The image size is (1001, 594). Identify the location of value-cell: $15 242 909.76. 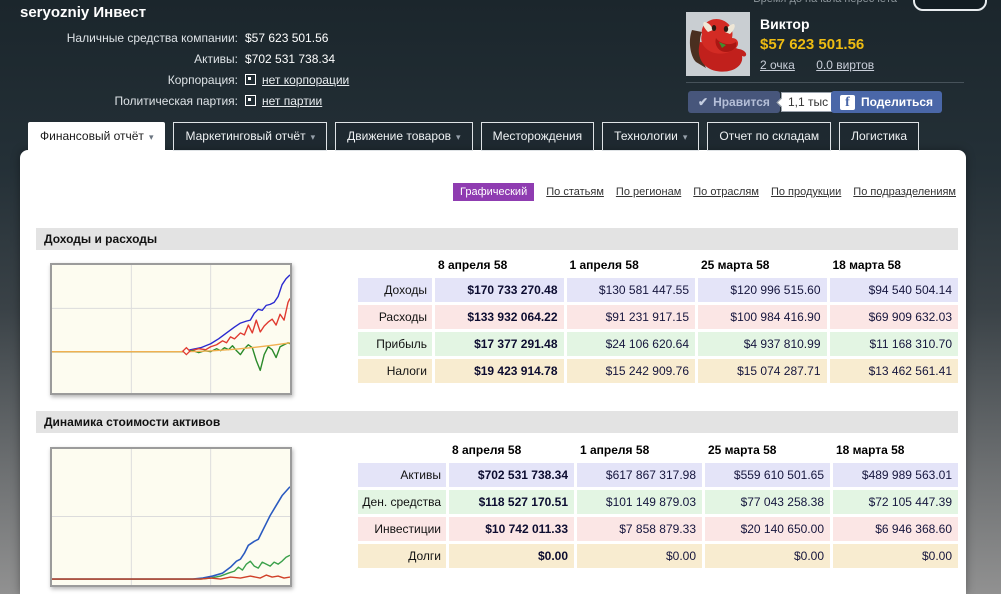
(630, 371).